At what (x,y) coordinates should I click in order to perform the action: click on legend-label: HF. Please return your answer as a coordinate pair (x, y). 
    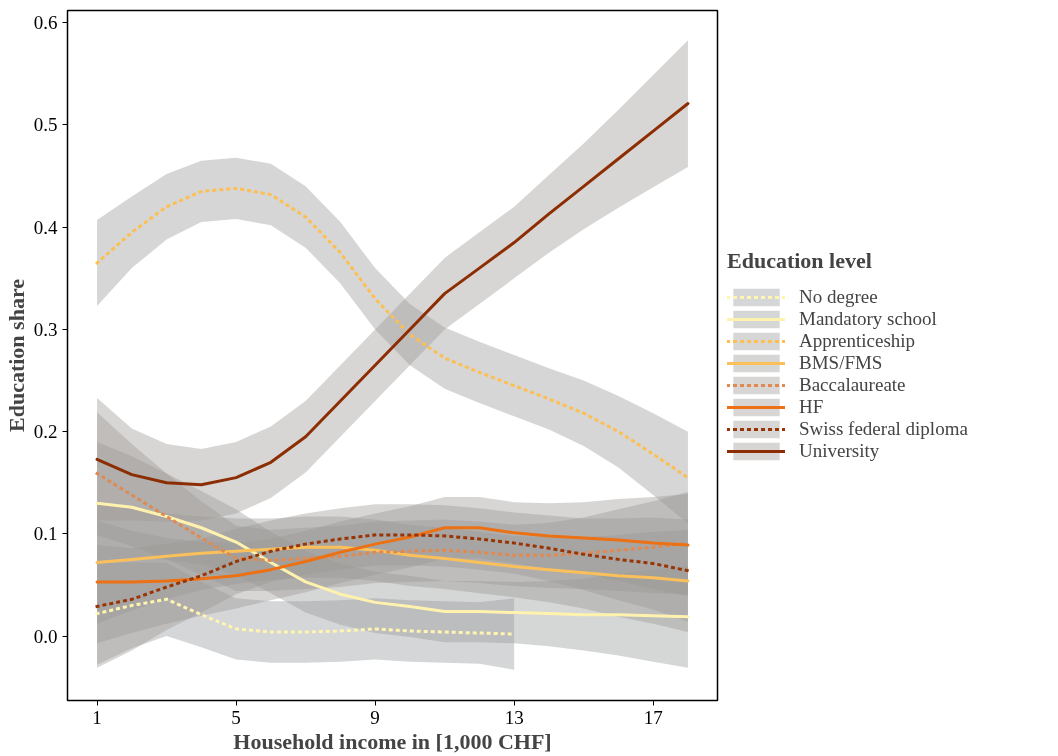
    Looking at the image, I should click on (811, 407).